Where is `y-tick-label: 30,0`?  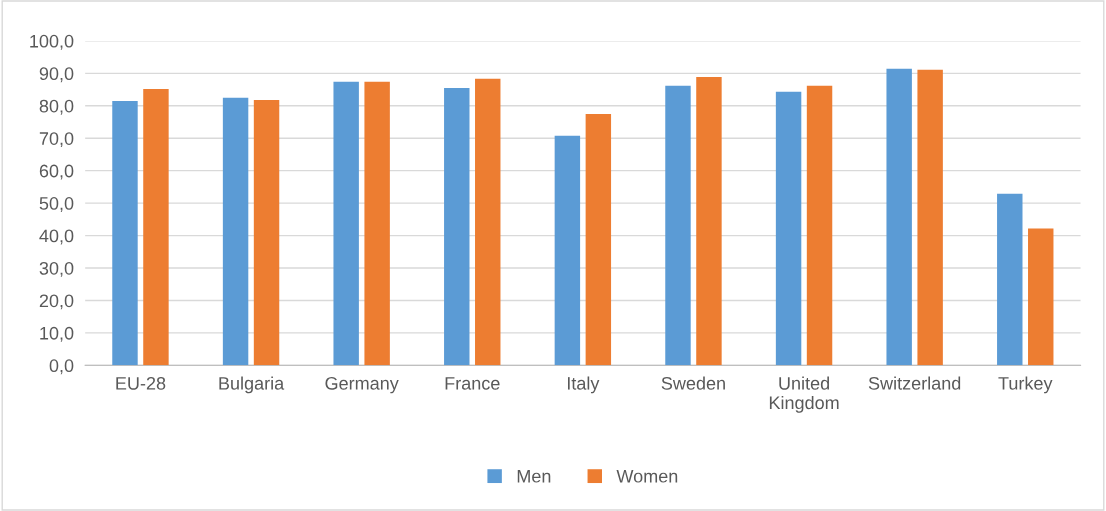
y-tick-label: 30,0 is located at coordinates (56, 269).